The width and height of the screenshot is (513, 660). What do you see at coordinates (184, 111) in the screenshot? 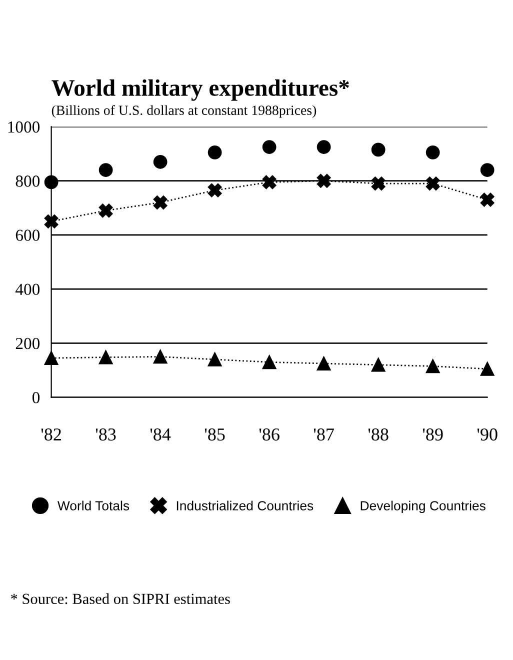
I see `chart-subtitle: (Billions of U.S. dollars at constant 1988prices)` at bounding box center [184, 111].